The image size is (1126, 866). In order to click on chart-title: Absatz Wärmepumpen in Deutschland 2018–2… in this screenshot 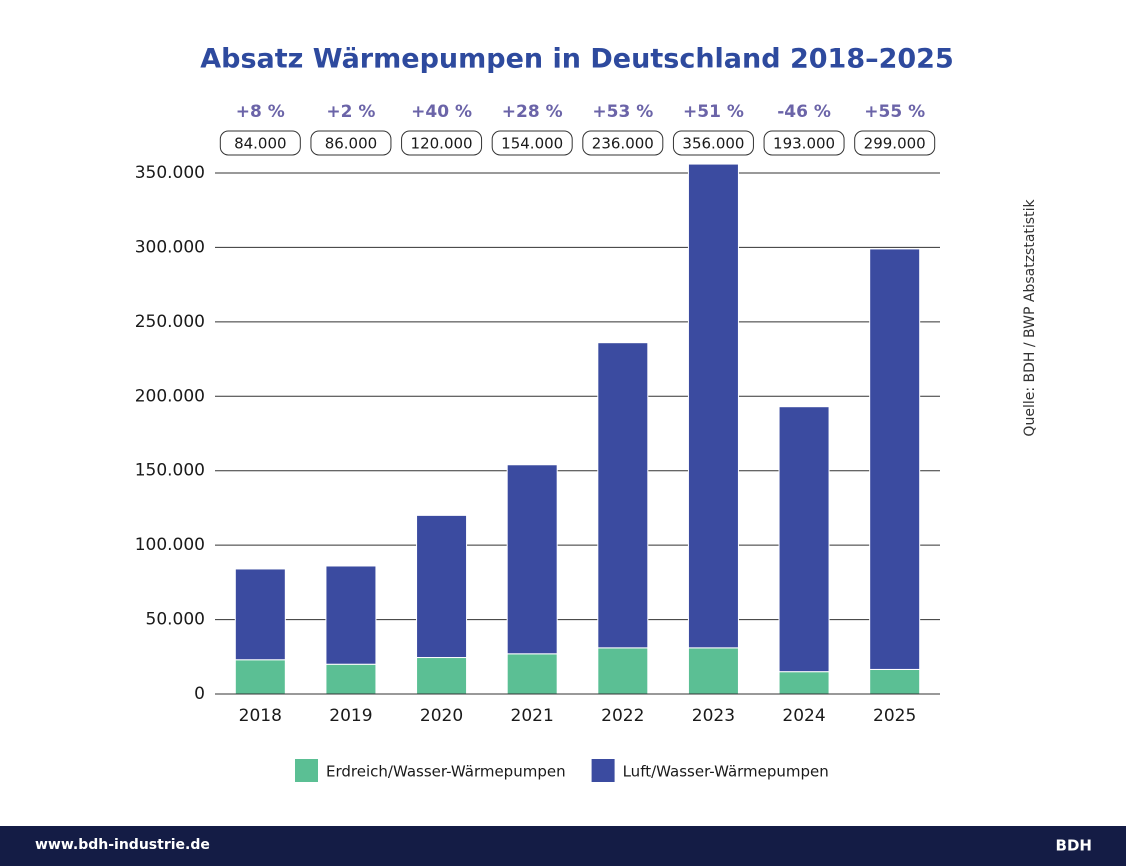, I will do `click(577, 59)`.